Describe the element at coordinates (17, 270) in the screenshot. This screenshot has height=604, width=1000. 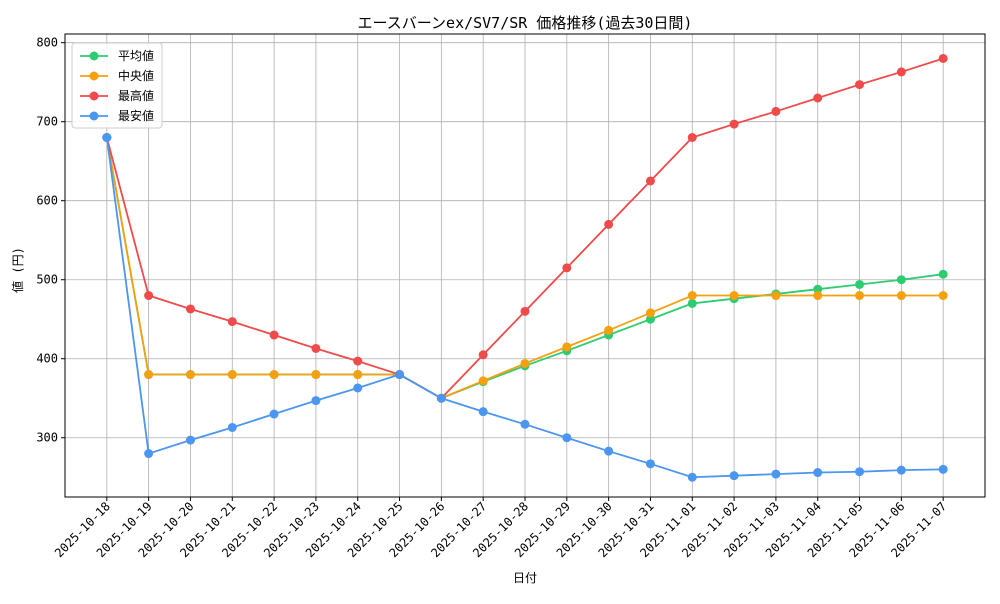
I see `y-axis-label: 値 (円)` at that location.